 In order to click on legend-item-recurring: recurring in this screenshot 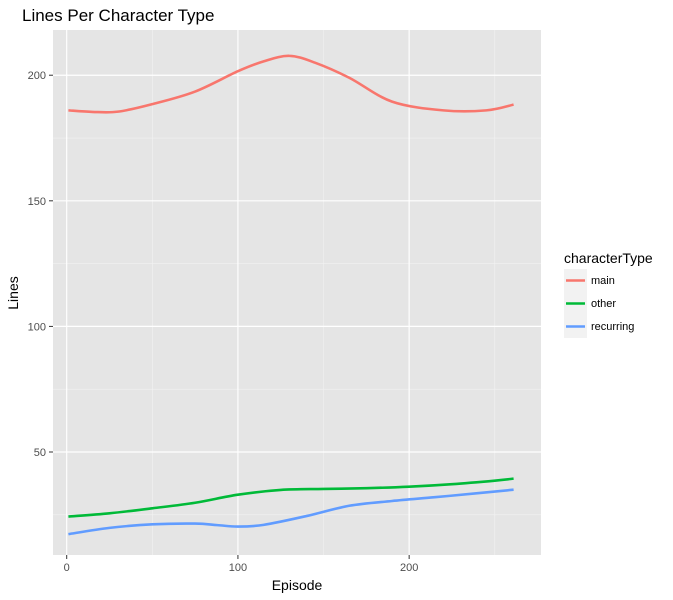, I will do `click(599, 326)`.